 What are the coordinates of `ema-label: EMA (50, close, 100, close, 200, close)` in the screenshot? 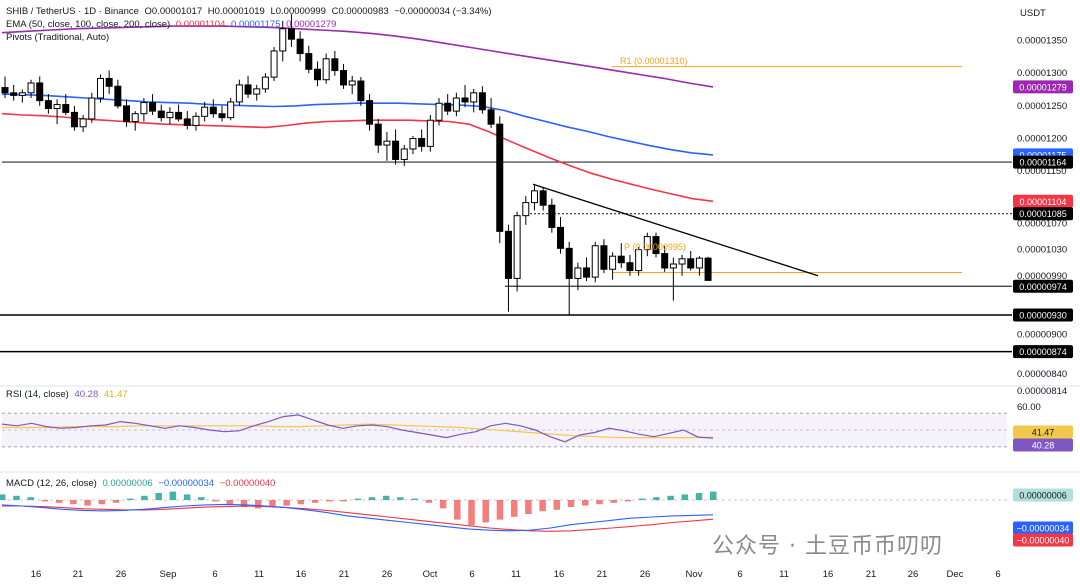 It's located at (88, 24).